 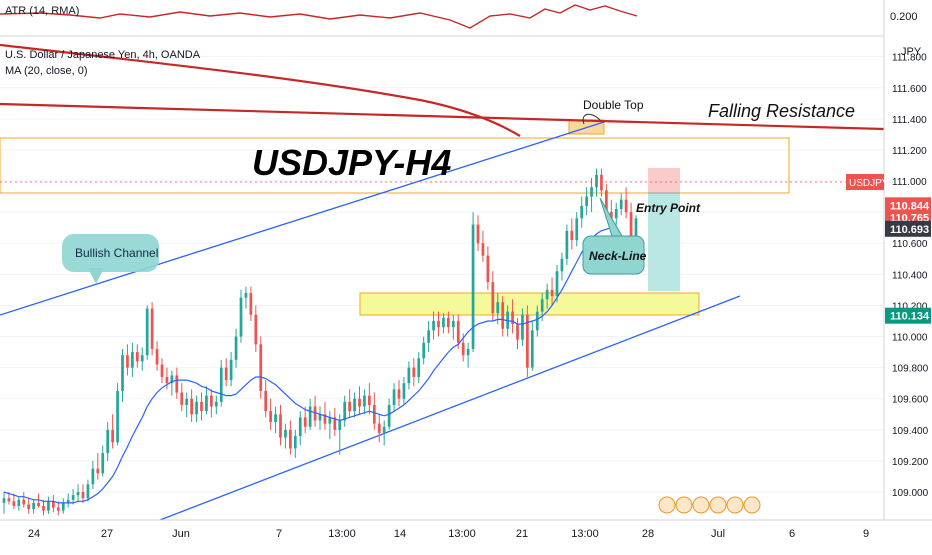 What do you see at coordinates (909, 151) in the screenshot?
I see `price-tick-label: 111.200` at bounding box center [909, 151].